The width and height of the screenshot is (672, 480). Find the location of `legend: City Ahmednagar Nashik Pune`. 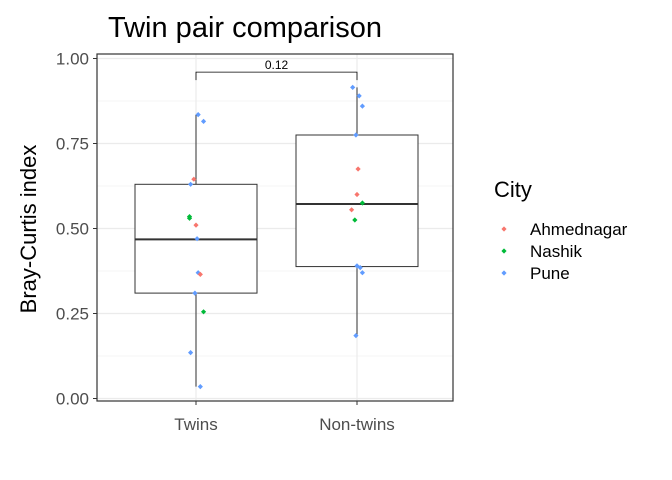

legend: City Ahmednagar Nashik Pune is located at coordinates (561, 230).